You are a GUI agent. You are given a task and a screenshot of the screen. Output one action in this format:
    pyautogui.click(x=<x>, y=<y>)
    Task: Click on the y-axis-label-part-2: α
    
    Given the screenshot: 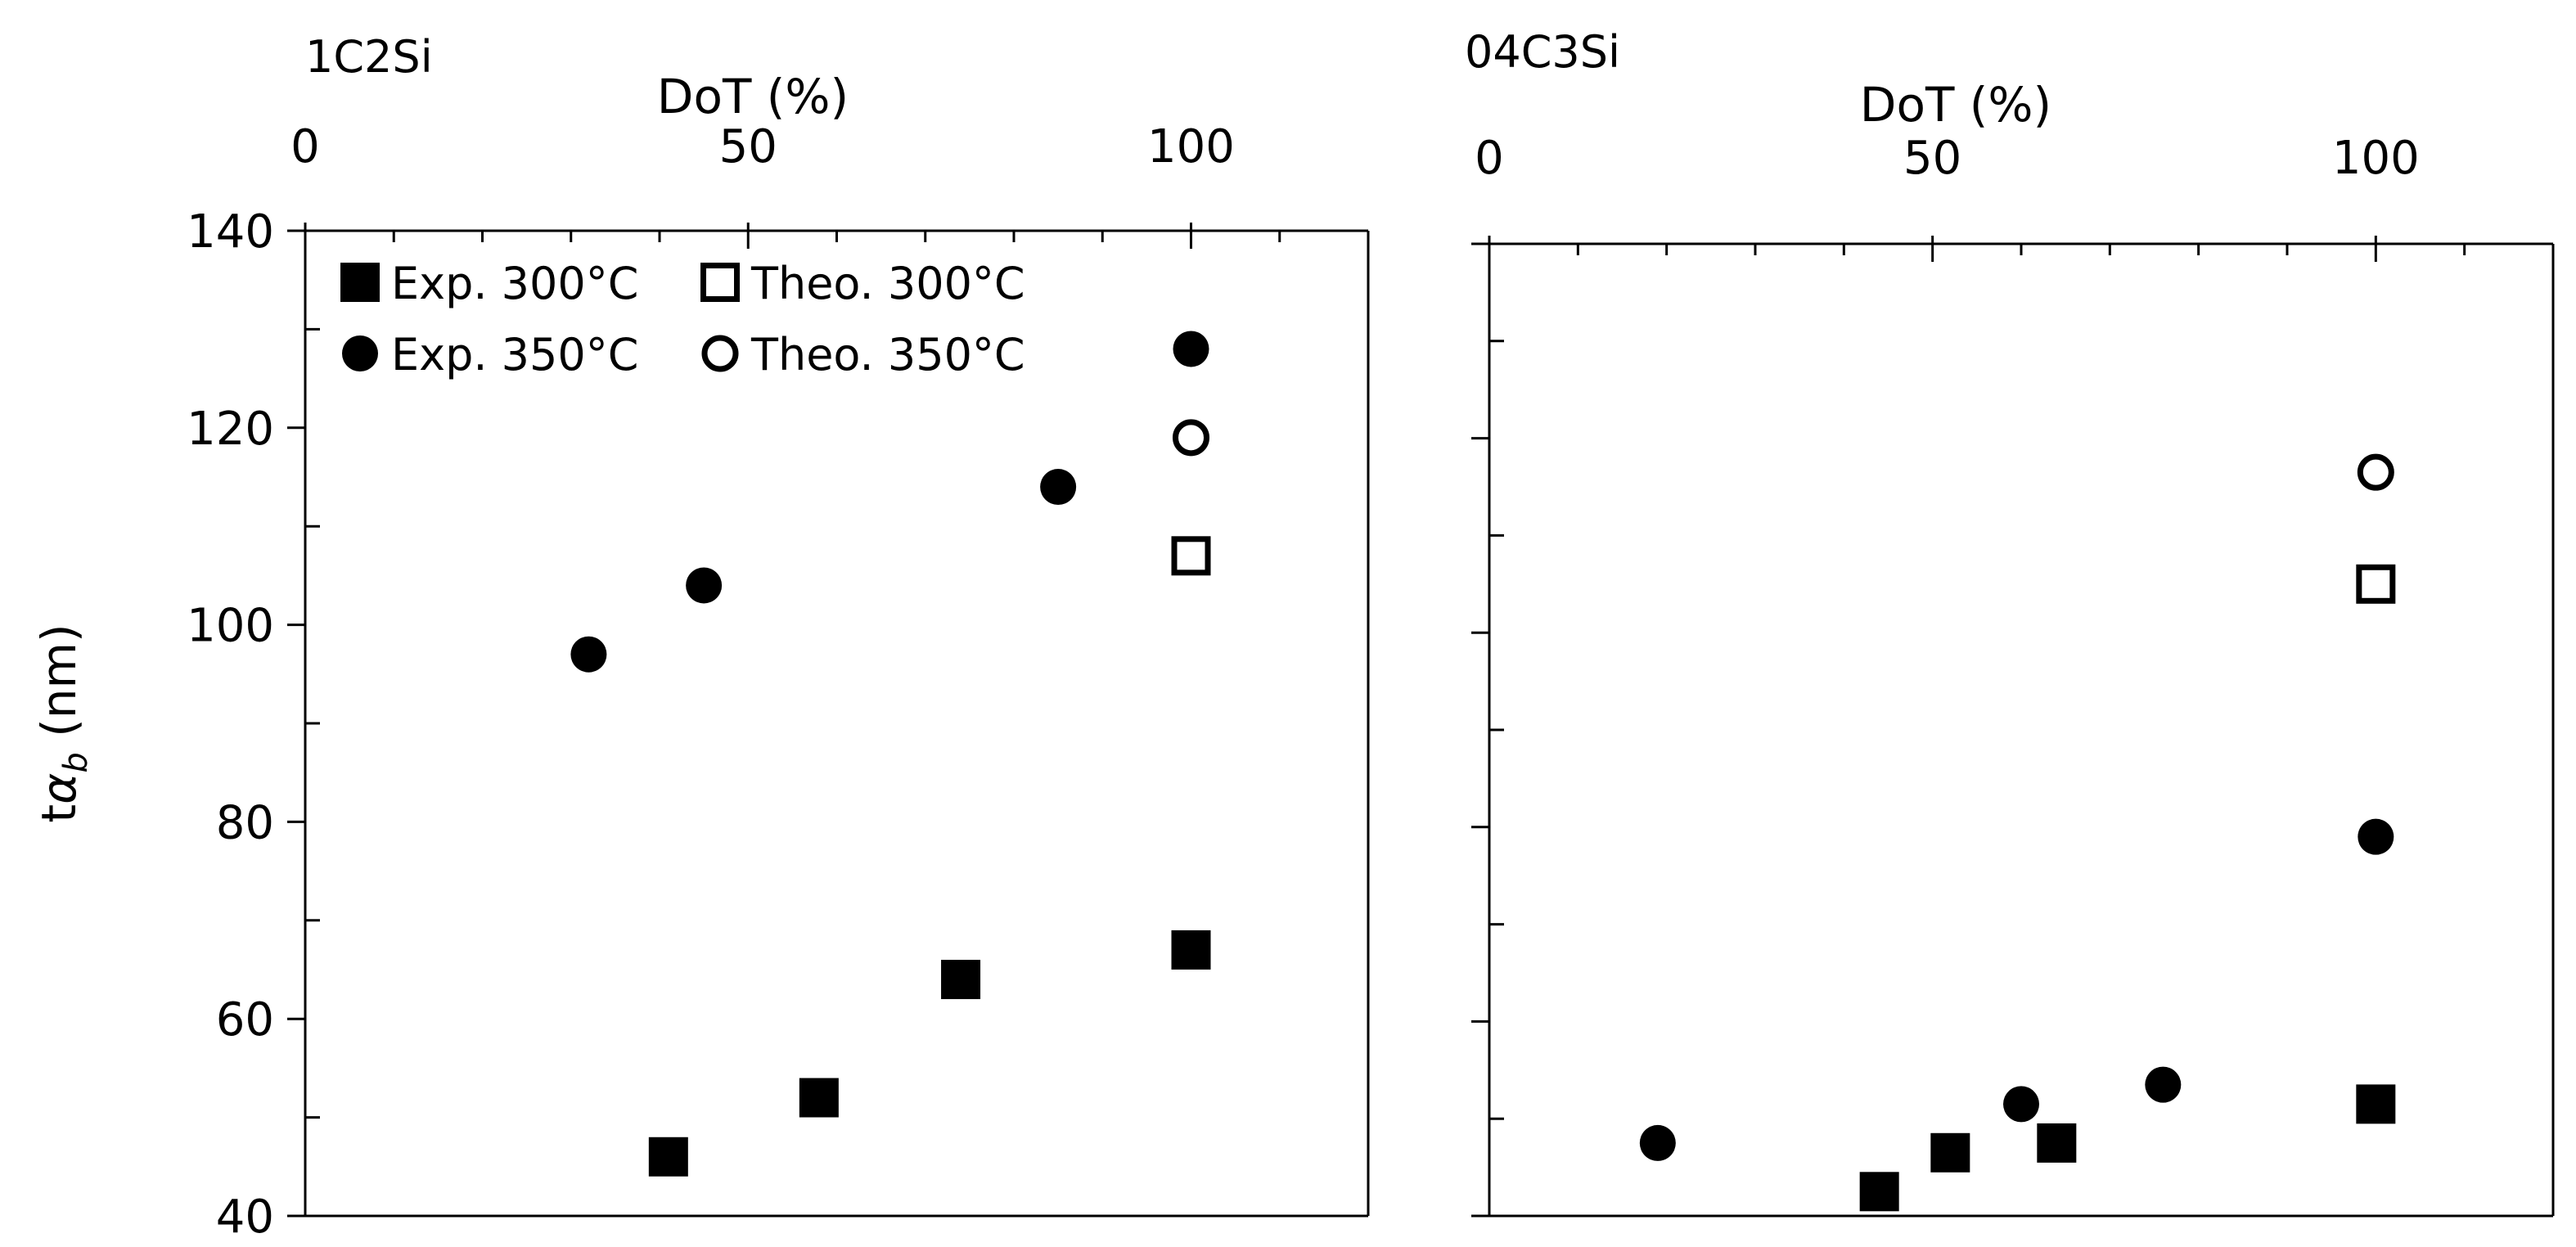 What is the action you would take?
    pyautogui.click(x=59, y=788)
    